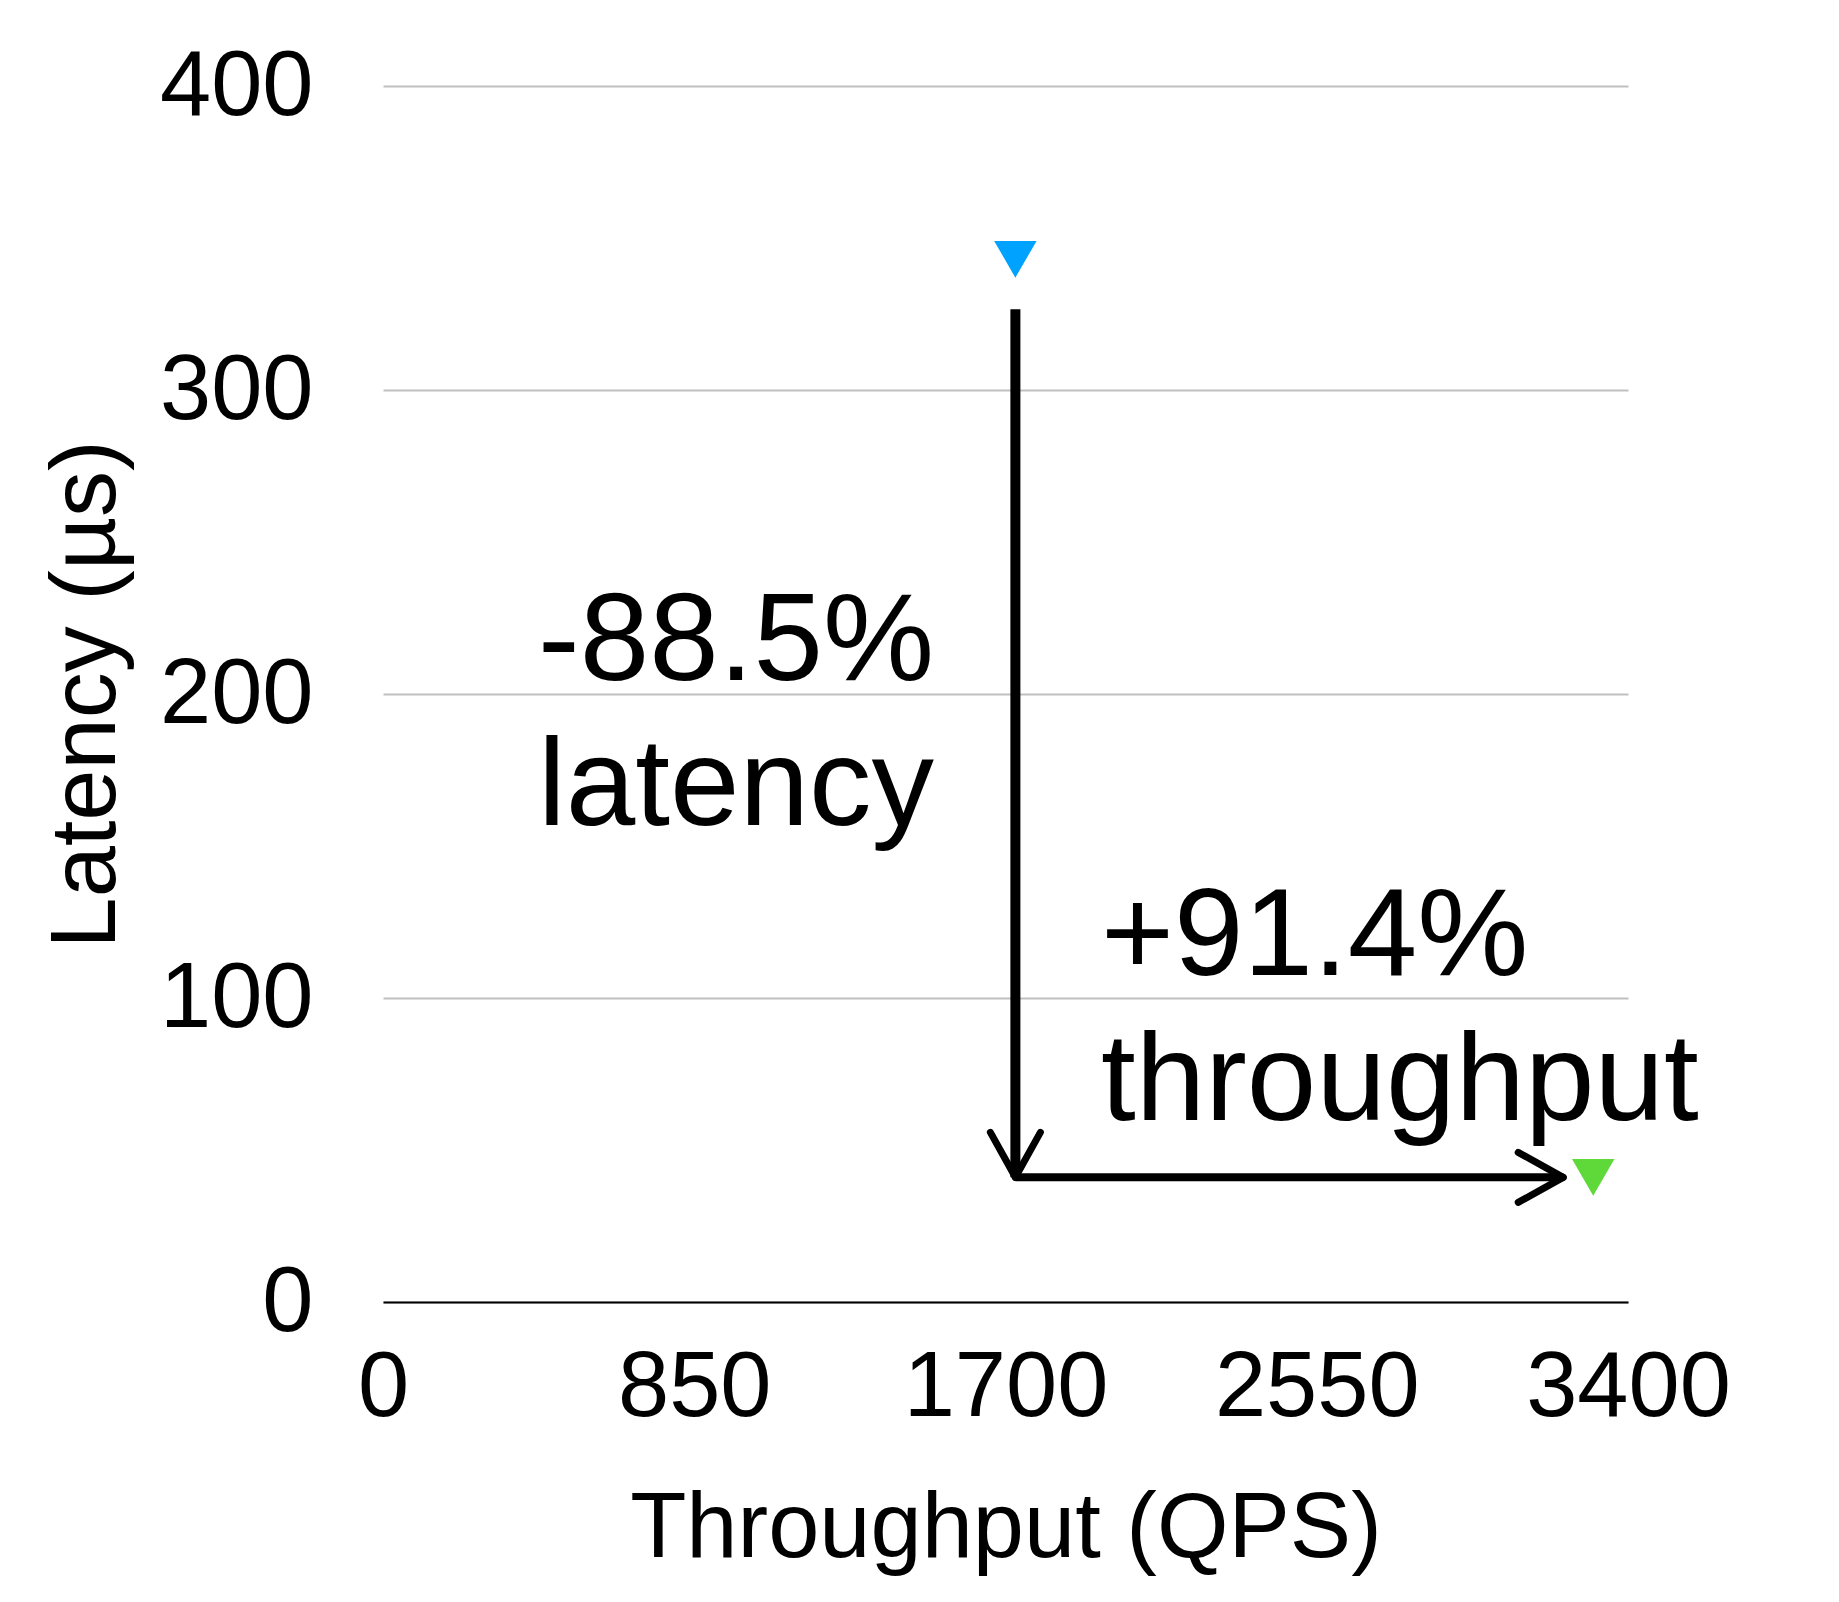  What do you see at coordinates (1400, 1004) in the screenshot?
I see `annotation: +91.4% throughput` at bounding box center [1400, 1004].